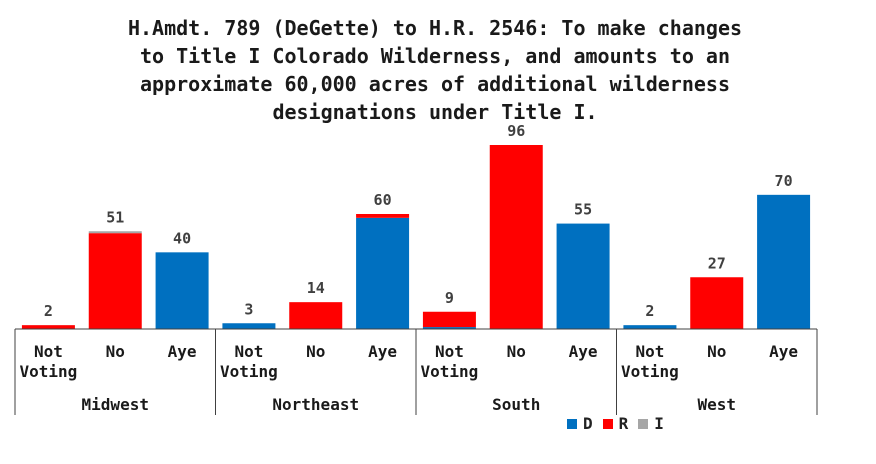  What do you see at coordinates (784, 181) in the screenshot?
I see `data-label-west-aye: 70` at bounding box center [784, 181].